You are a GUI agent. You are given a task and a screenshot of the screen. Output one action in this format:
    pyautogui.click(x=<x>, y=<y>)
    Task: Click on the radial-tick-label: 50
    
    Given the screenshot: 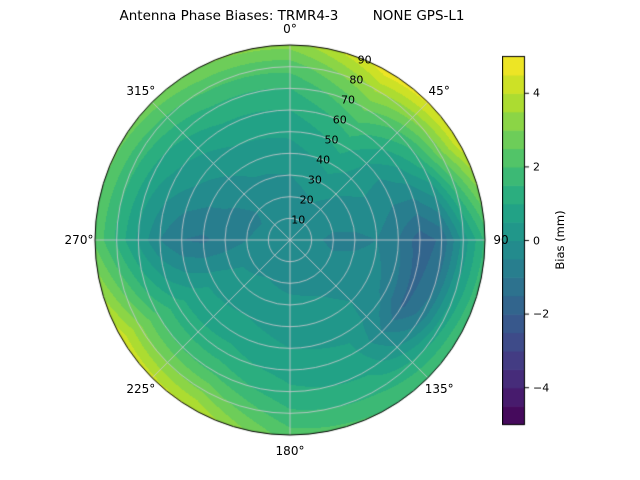 What is the action you would take?
    pyautogui.click(x=331, y=140)
    